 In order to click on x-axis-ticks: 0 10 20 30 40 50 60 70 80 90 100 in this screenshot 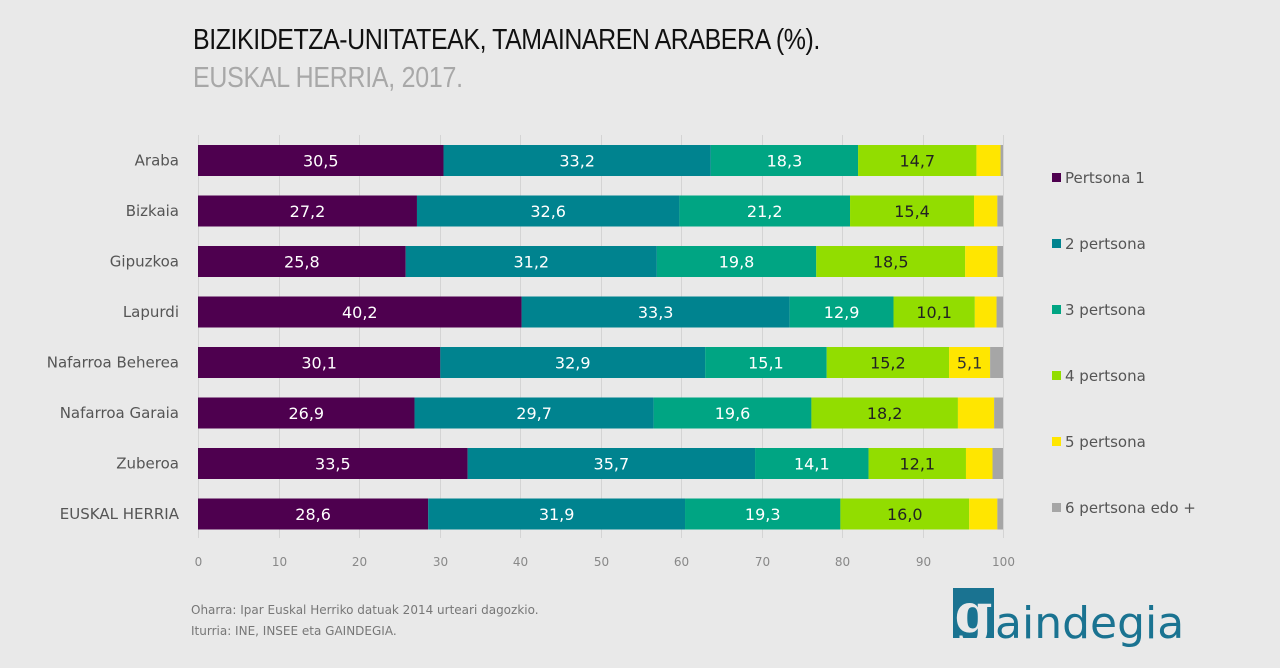, I will do `click(605, 562)`.